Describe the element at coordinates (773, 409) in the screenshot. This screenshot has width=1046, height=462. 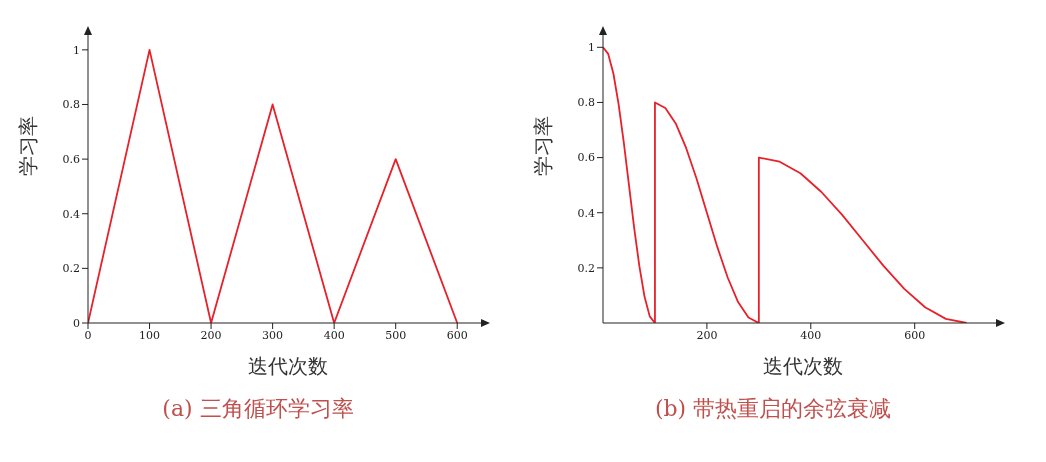
I see `text: (b) 带热重启的余弦衰减` at that location.